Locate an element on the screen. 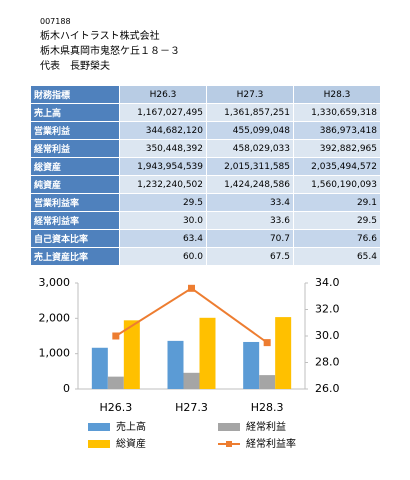 Image resolution: width=410 pixels, height=480 pixels. cell: 29.1 is located at coordinates (337, 202).